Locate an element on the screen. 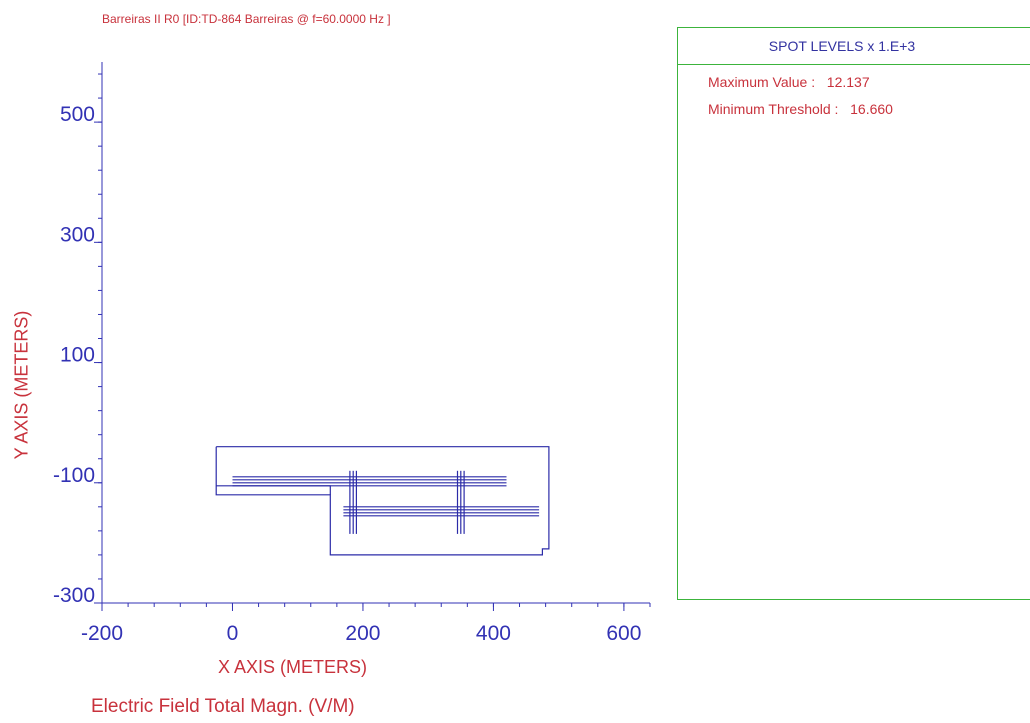  y-tick-label: 500 is located at coordinates (77, 114).